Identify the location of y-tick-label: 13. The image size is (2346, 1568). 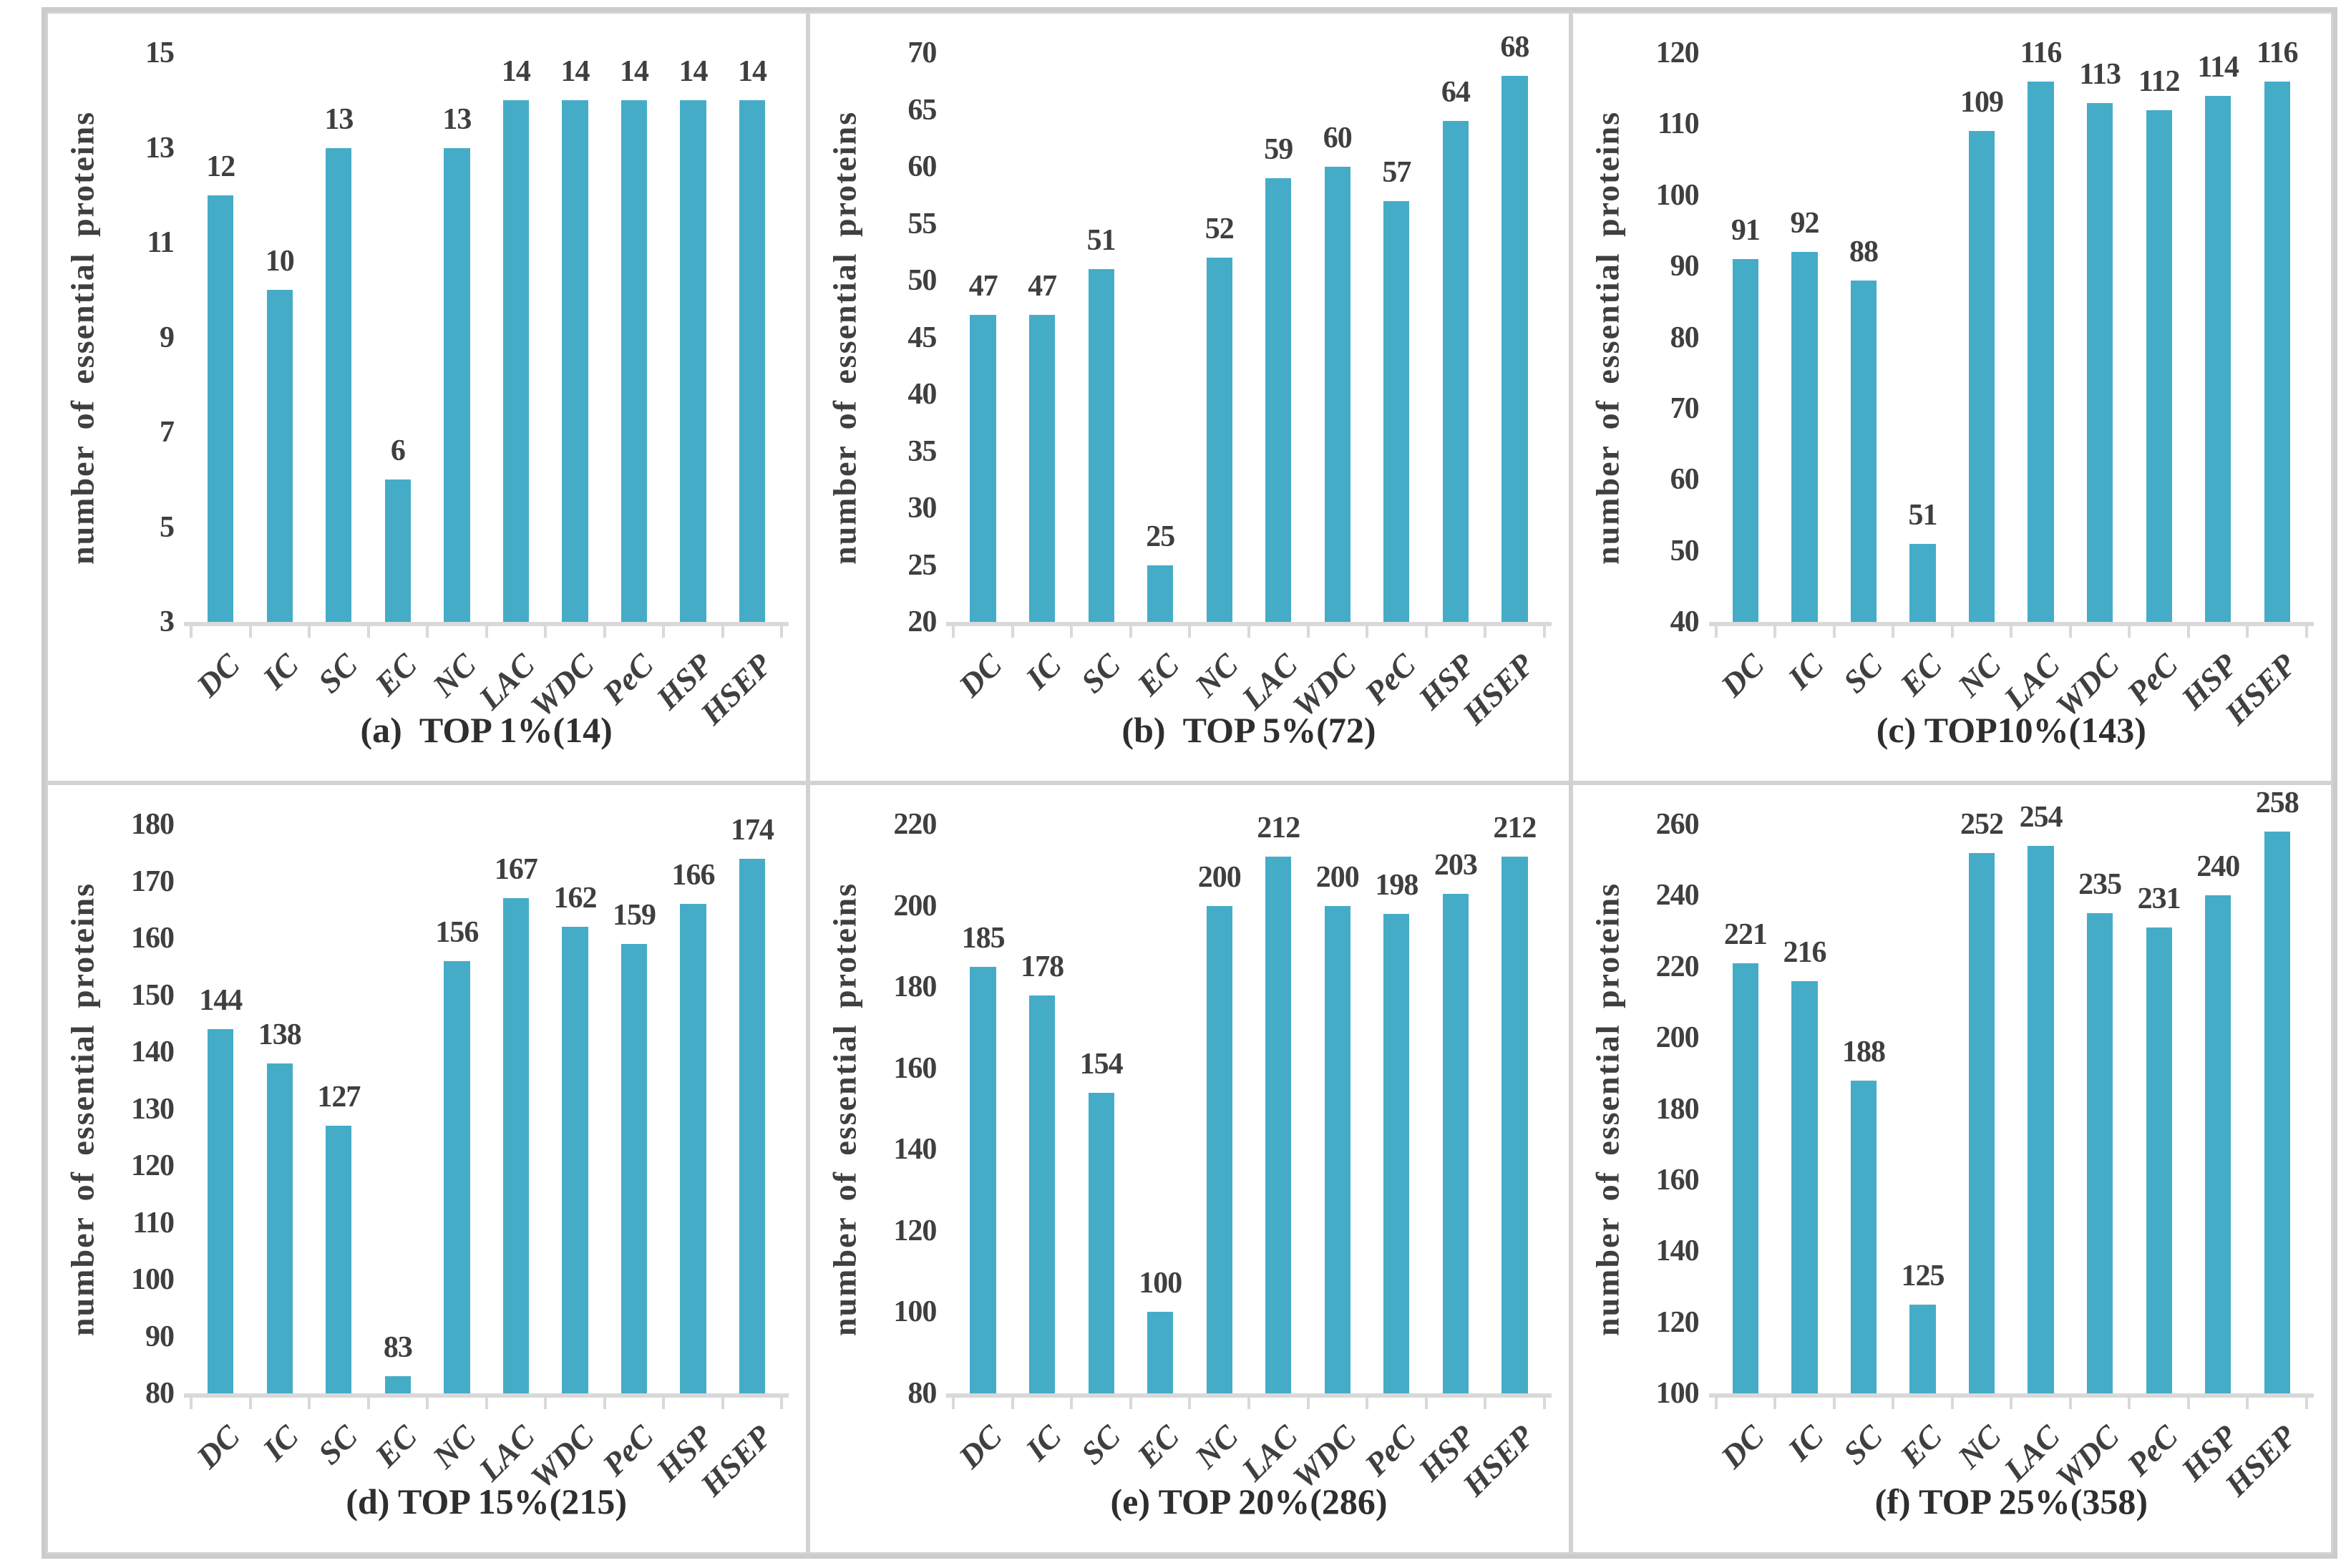
(160, 148).